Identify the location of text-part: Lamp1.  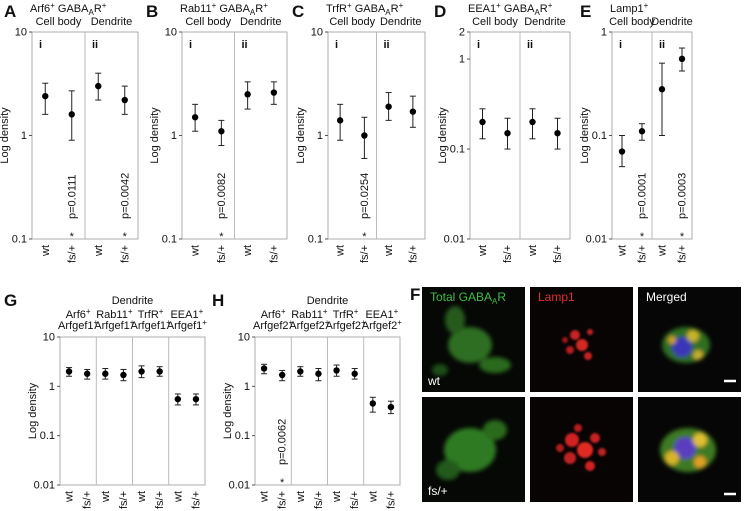
(556, 297).